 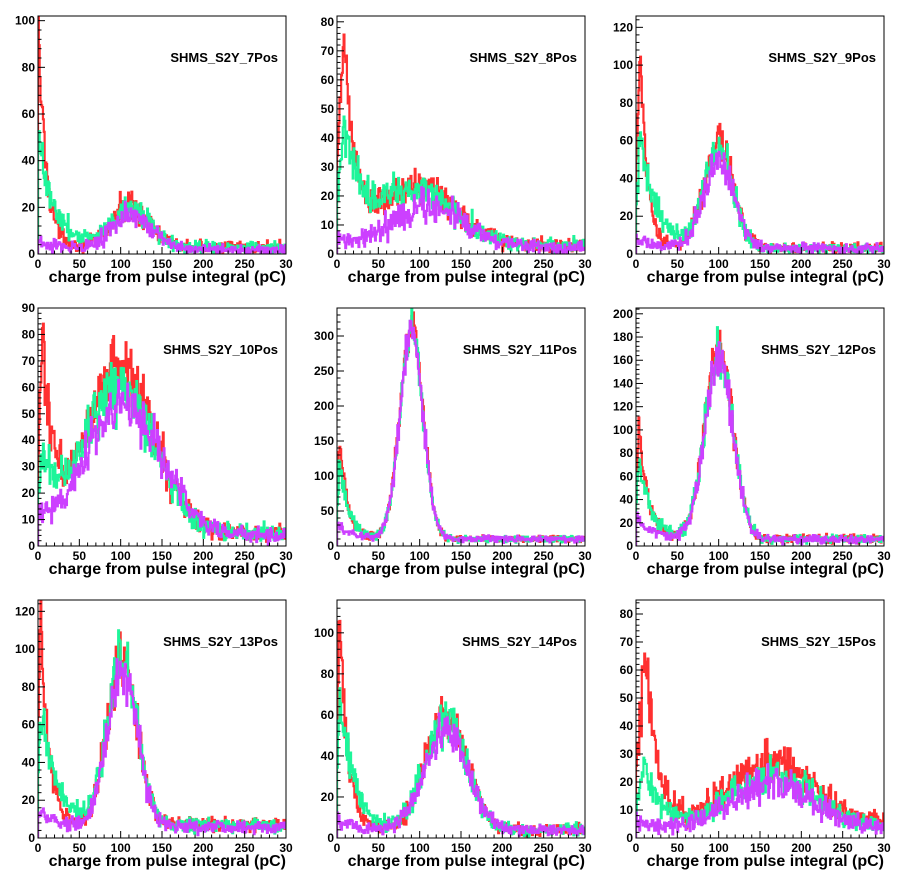 What do you see at coordinates (822, 57) in the screenshot?
I see `panel-title: SHMS_S2Y_9Pos` at bounding box center [822, 57].